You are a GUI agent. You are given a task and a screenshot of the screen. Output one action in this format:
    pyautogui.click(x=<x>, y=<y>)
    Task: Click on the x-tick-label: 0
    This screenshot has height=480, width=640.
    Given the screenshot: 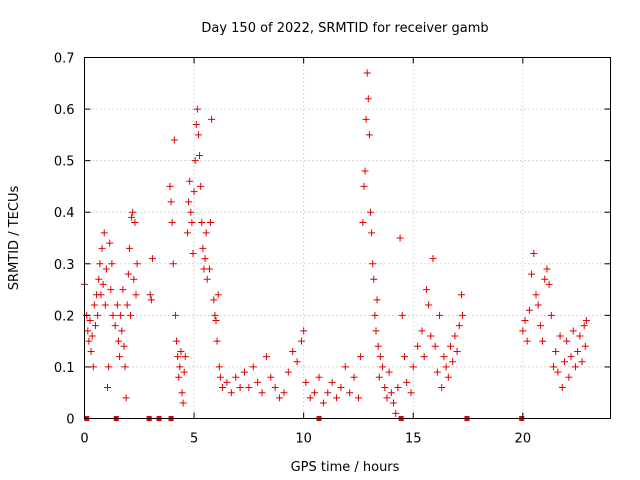 What is the action you would take?
    pyautogui.click(x=84, y=439)
    